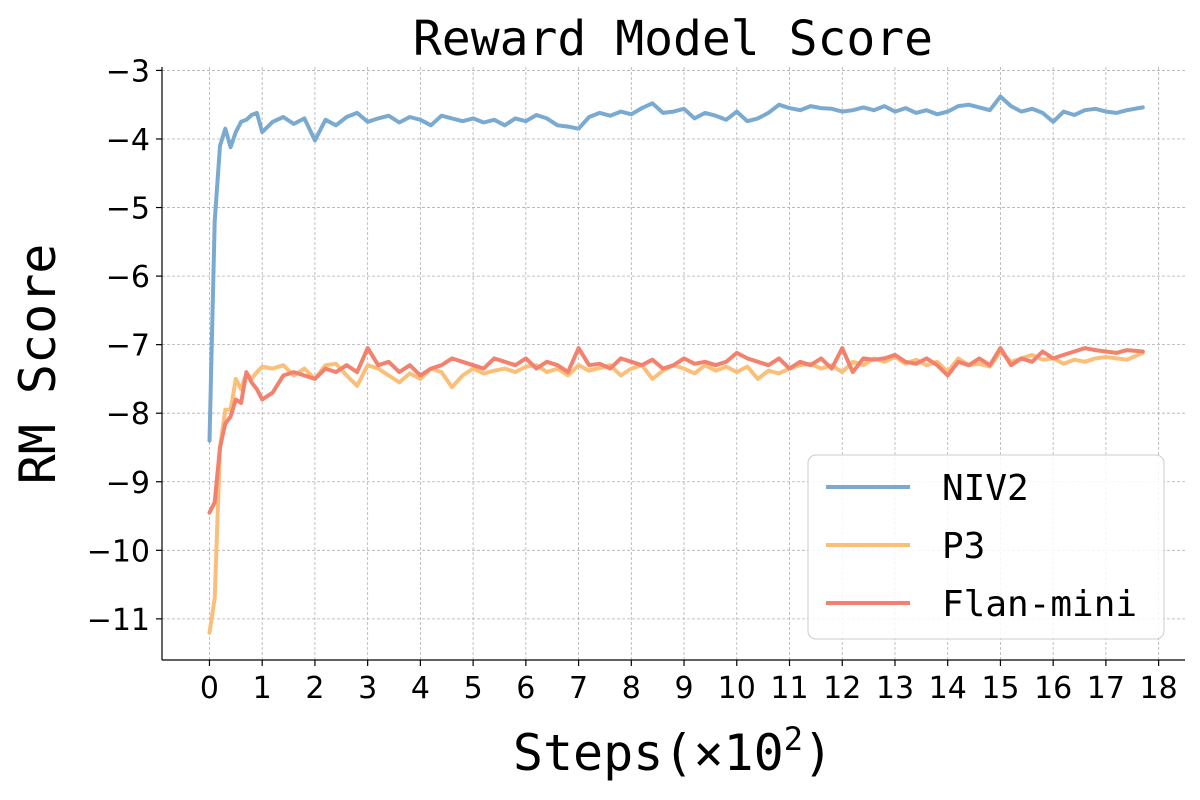  What do you see at coordinates (473, 688) in the screenshot?
I see `x-tick-label: 5` at bounding box center [473, 688].